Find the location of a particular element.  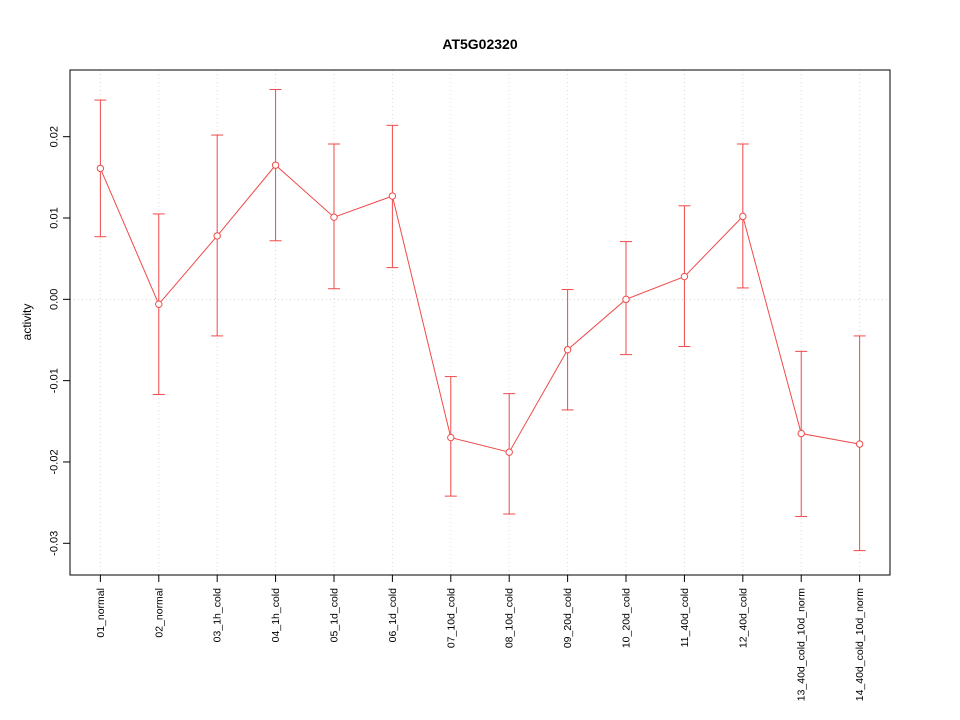

y-tick-label: -0.01 is located at coordinates (55, 380).